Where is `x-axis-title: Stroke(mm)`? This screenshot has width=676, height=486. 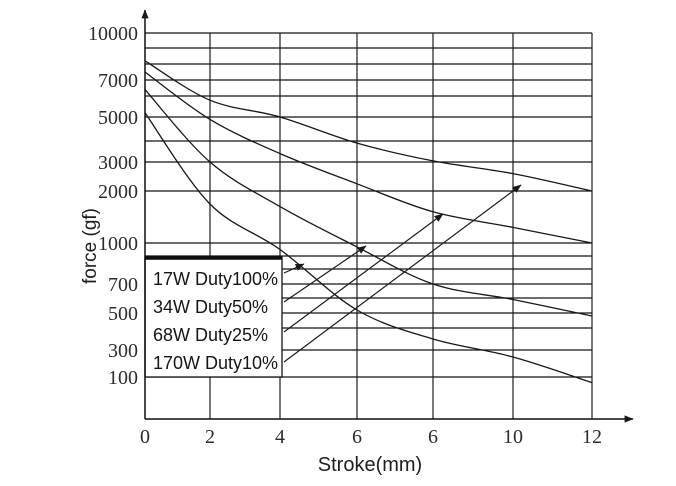 x-axis-title: Stroke(mm) is located at coordinates (370, 465).